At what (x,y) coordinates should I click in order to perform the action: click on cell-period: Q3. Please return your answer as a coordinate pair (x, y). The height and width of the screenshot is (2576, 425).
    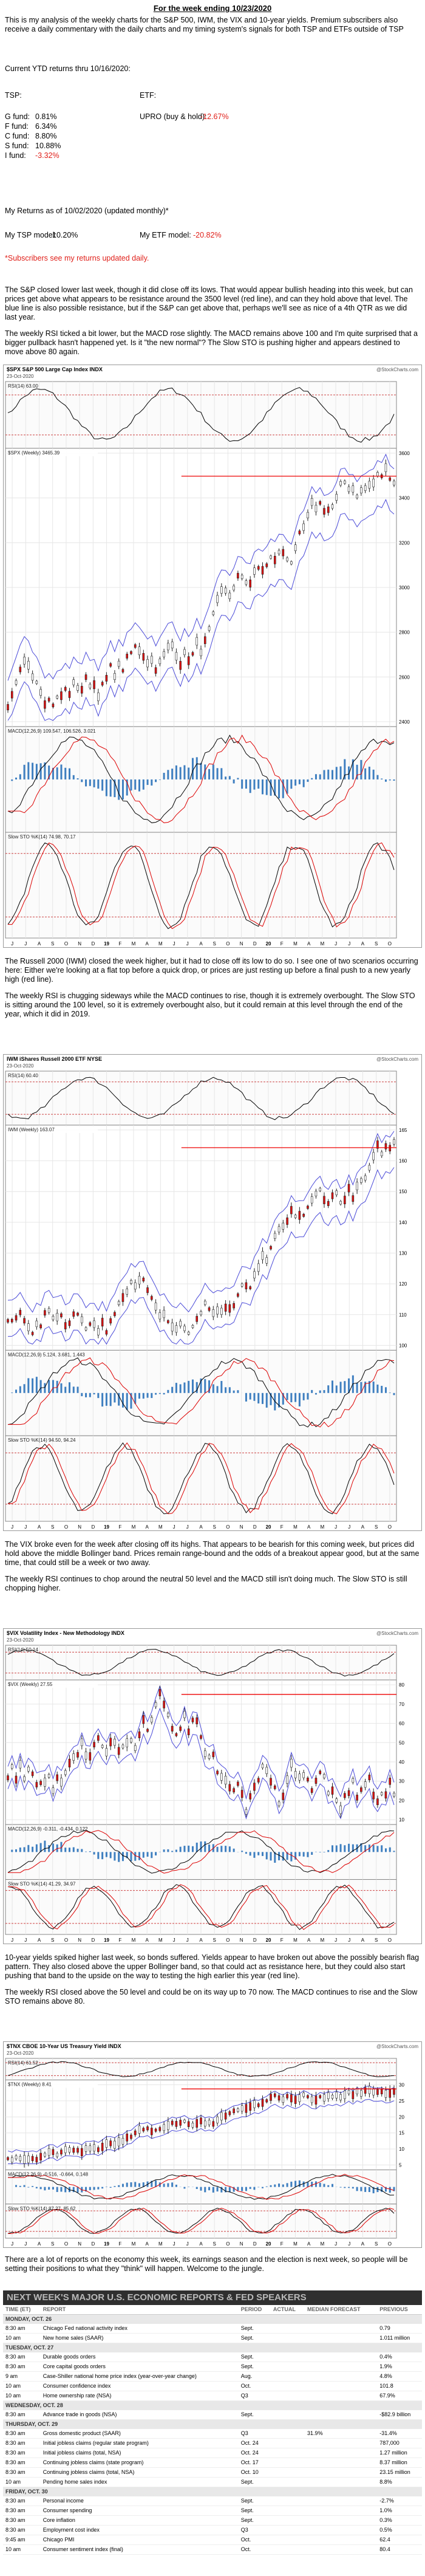
    Looking at the image, I should click on (254, 2396).